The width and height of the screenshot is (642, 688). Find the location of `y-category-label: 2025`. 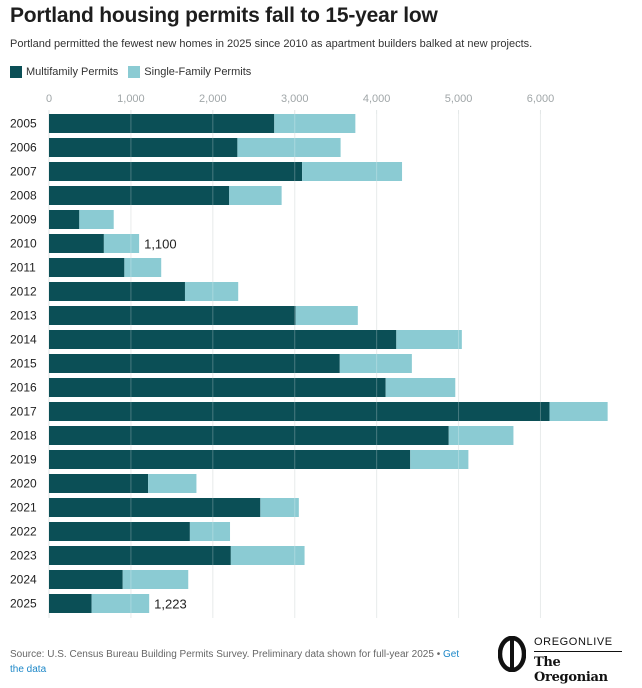

y-category-label: 2025 is located at coordinates (23, 604).